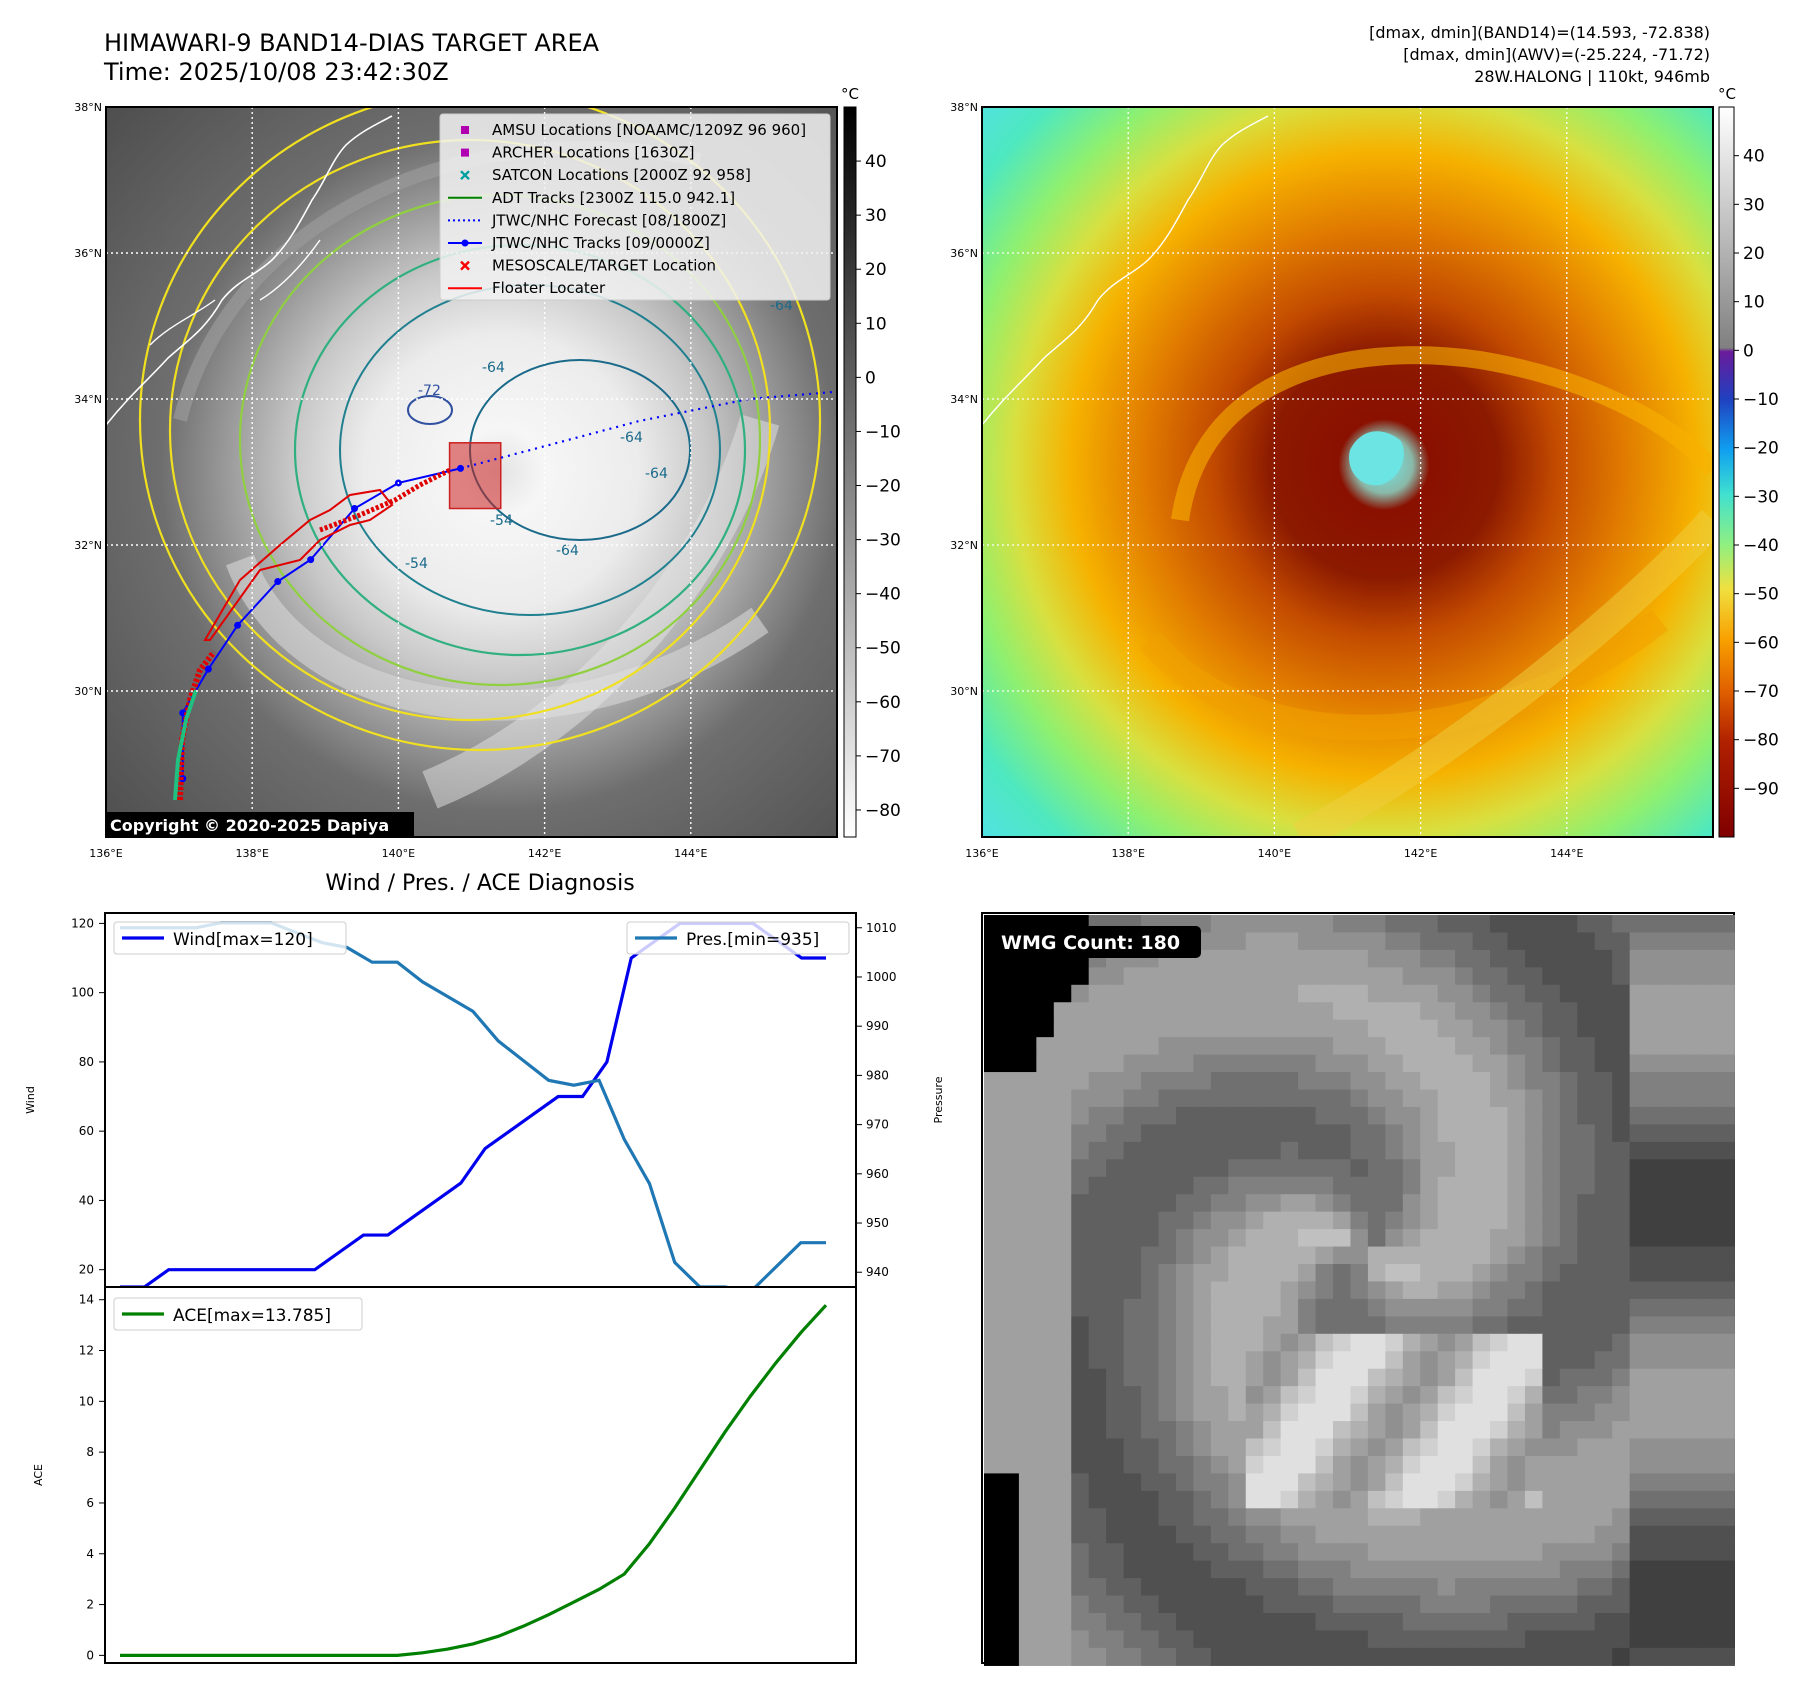 This screenshot has height=1696, width=1797. I want to click on legend-marker, so click(465, 265).